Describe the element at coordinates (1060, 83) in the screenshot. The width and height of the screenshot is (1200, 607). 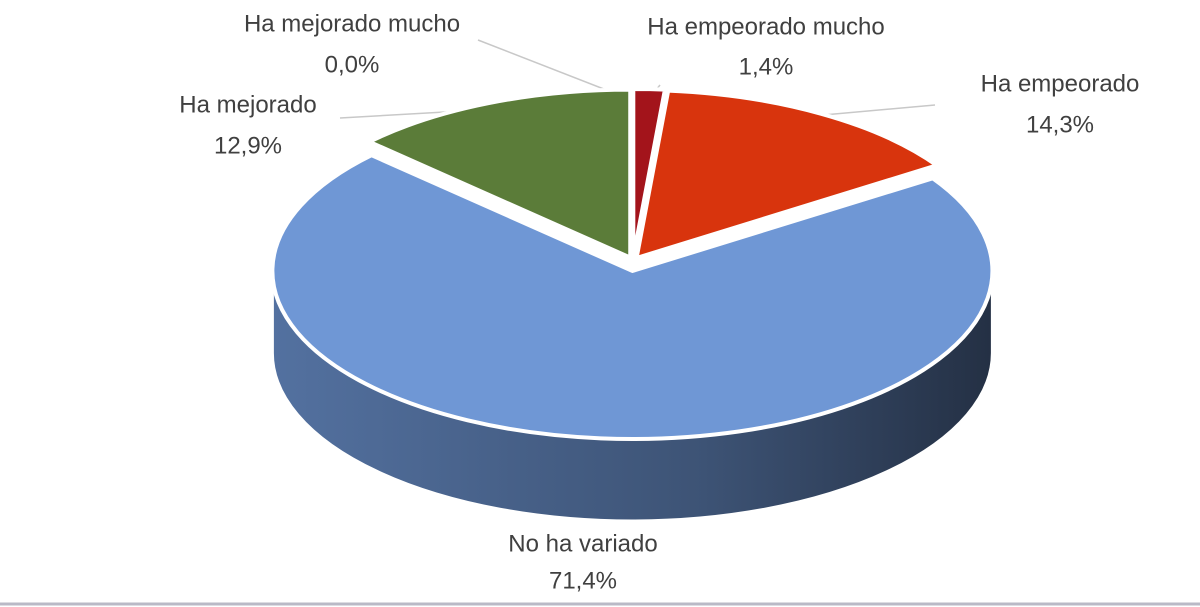
I see `category-label: Ha empeorado` at that location.